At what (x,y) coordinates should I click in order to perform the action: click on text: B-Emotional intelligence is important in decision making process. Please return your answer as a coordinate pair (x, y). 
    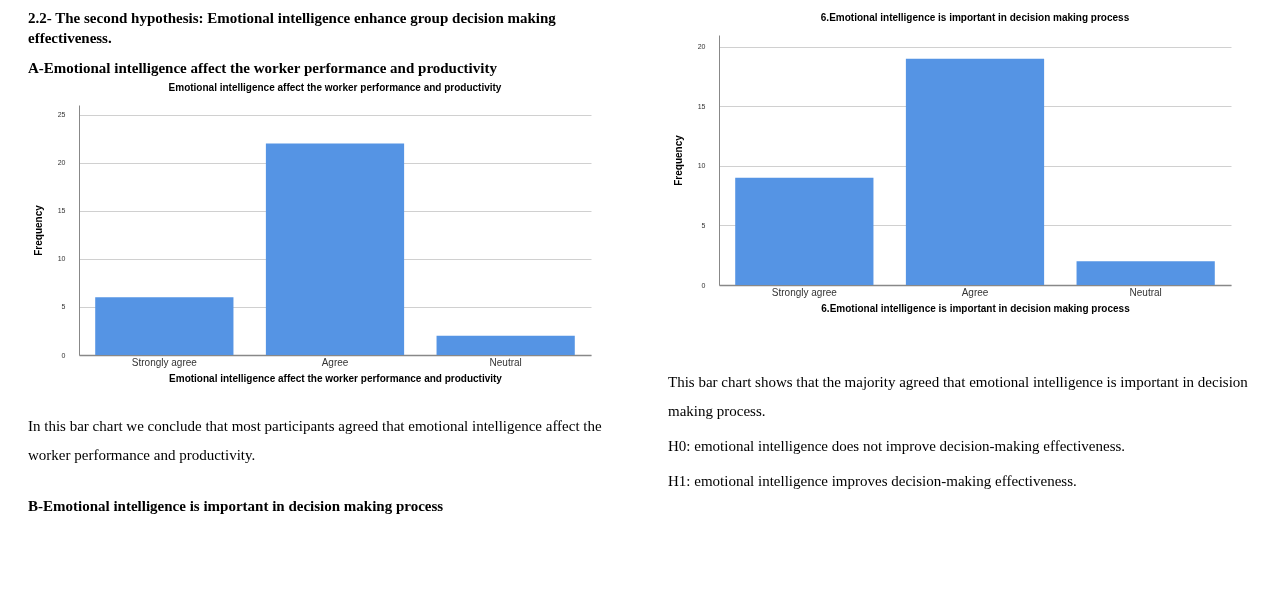
    Looking at the image, I should click on (236, 506).